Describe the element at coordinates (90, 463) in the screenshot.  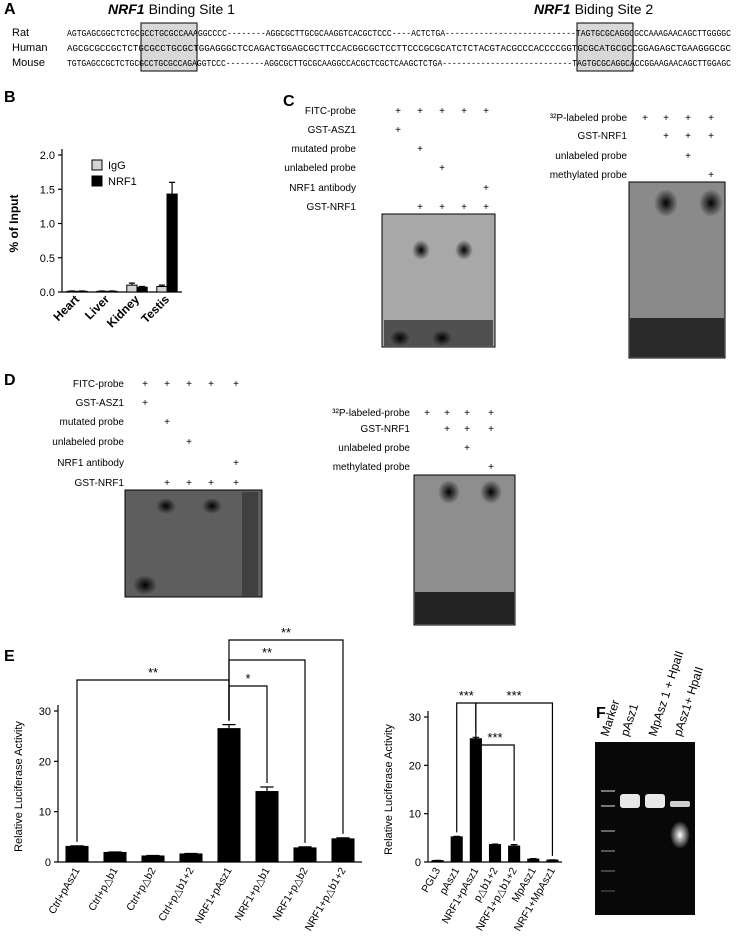
I see `condition-label: NRF1 antibody` at that location.